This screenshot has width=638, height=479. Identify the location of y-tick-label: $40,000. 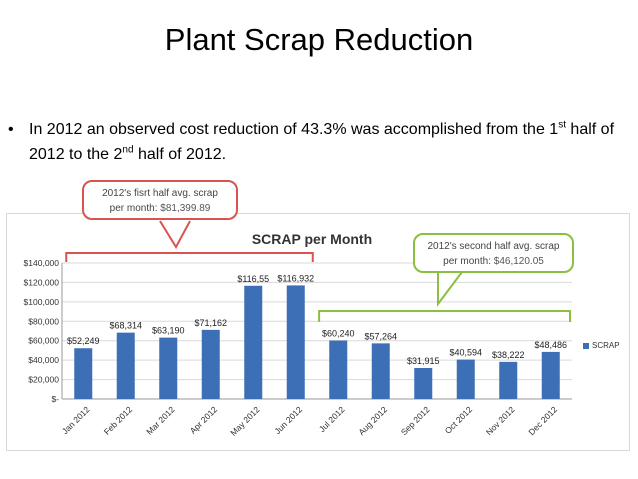
(43, 360).